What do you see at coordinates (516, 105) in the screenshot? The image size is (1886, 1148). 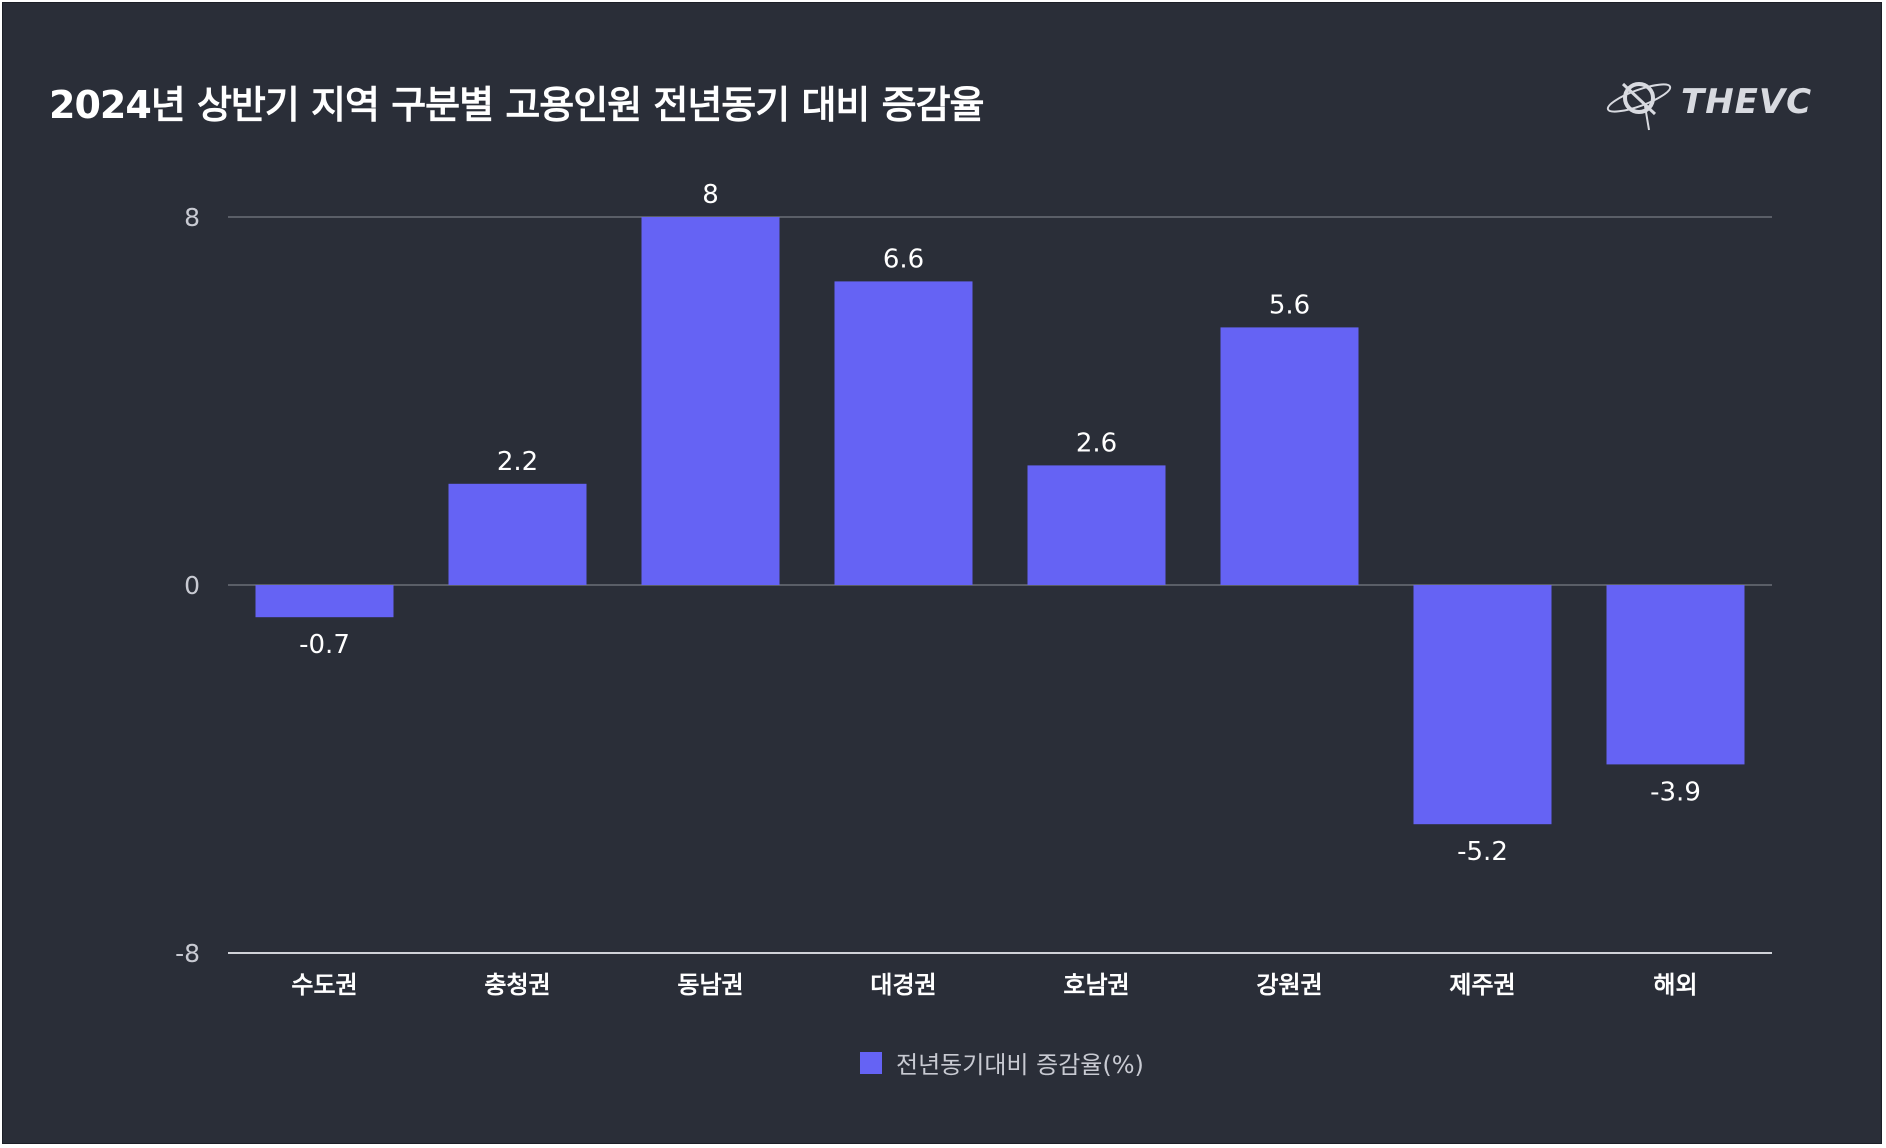 I see `chart-title: 2024년 상반기 지역 구분별 고용인원 전년동기 대비 증감율` at bounding box center [516, 105].